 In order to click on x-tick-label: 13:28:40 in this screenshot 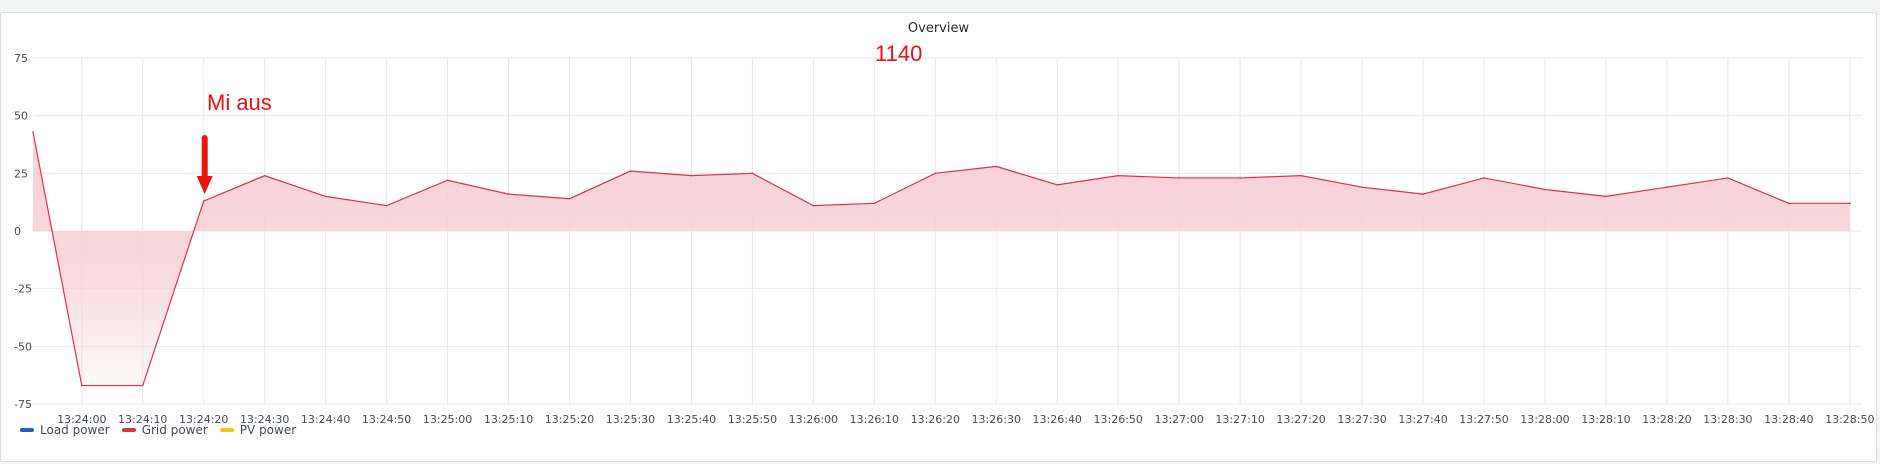, I will do `click(1788, 419)`.